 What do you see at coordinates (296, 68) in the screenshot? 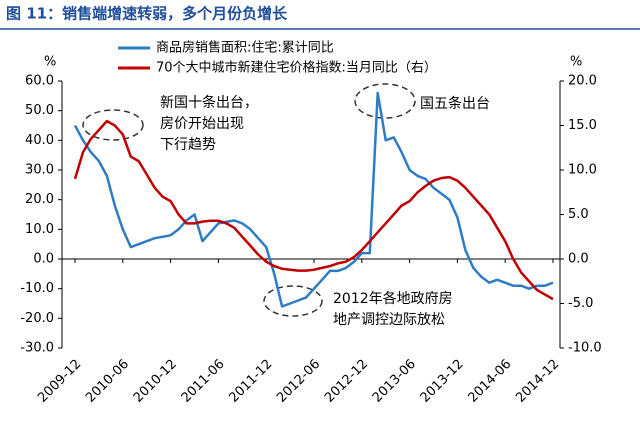
I see `legend-label: 70个大中城市新建住宅价格指数:当月同比（右）` at bounding box center [296, 68].